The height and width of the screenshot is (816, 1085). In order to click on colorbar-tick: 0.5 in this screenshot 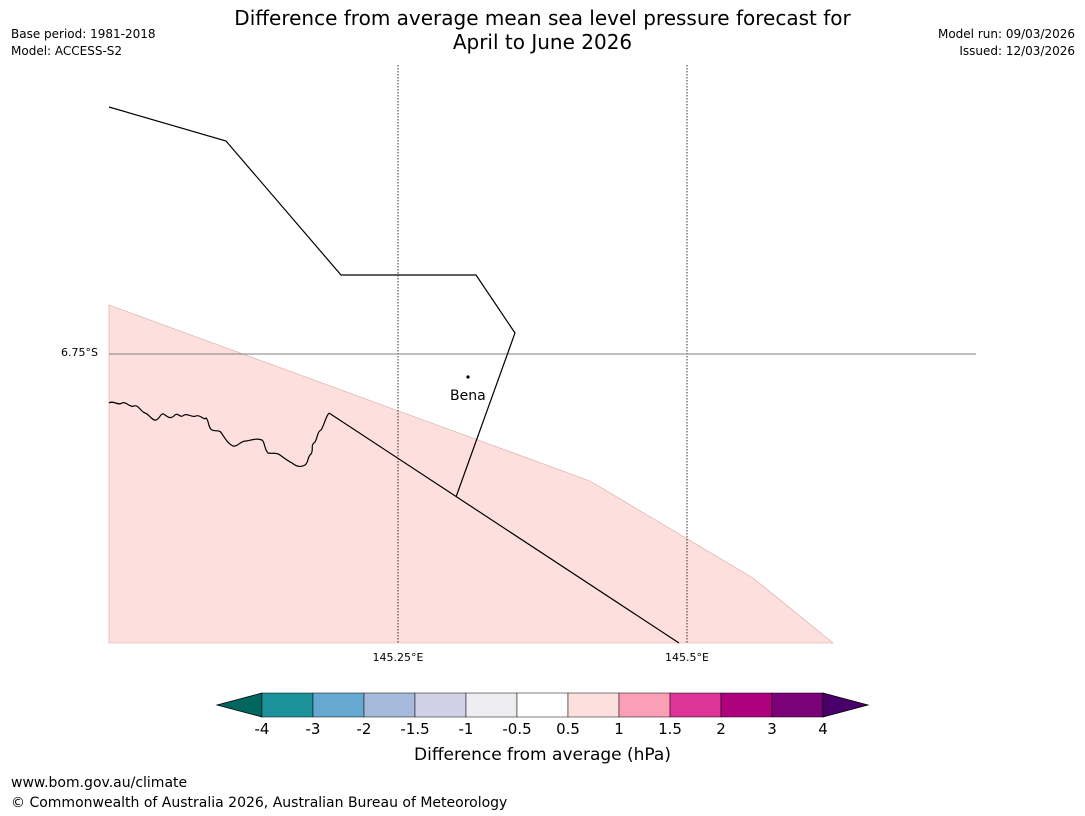, I will do `click(568, 729)`.